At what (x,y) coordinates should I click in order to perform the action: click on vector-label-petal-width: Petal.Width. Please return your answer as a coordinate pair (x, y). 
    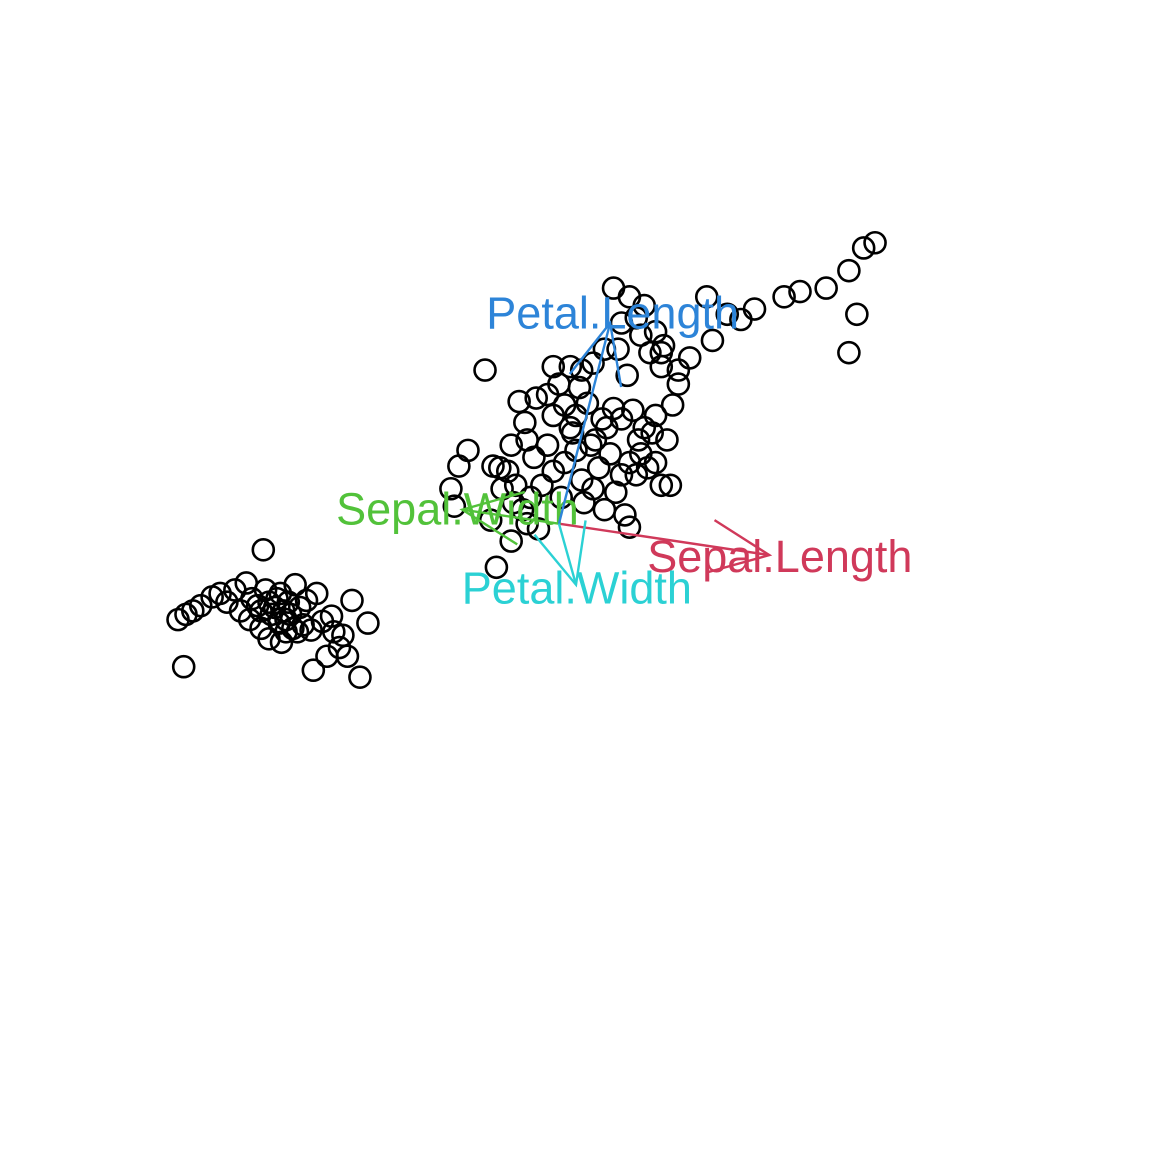
    Looking at the image, I should click on (577, 587).